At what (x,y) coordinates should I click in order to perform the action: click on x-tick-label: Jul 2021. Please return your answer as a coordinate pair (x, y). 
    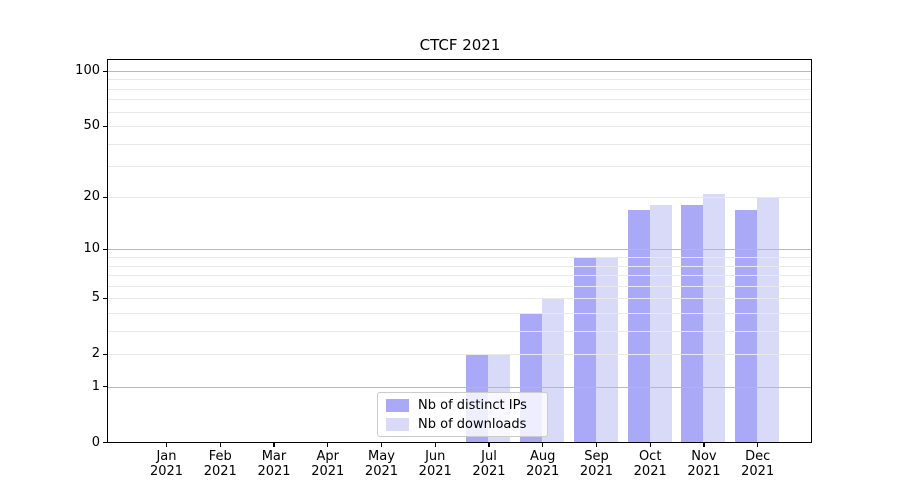
    Looking at the image, I should click on (489, 464).